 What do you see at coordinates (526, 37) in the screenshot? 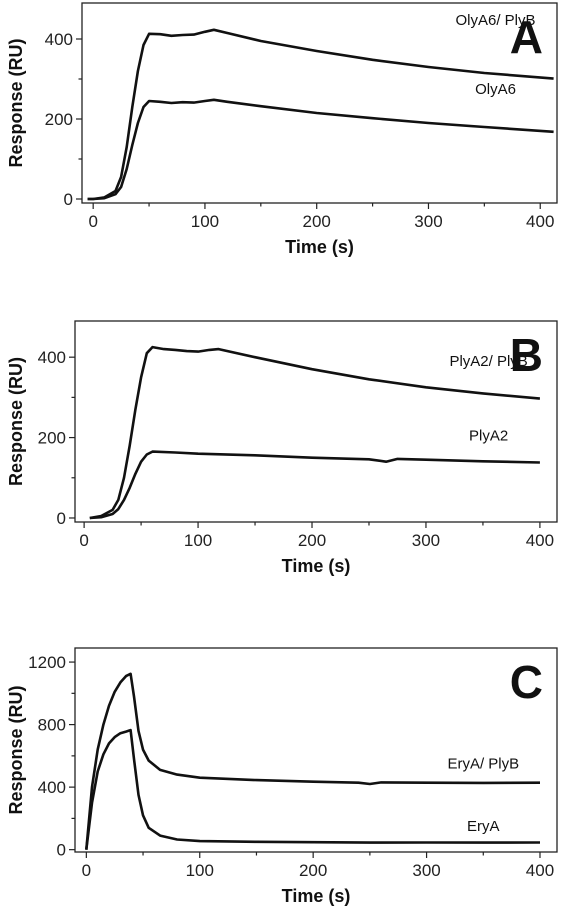
I see `panel-label: A` at bounding box center [526, 37].